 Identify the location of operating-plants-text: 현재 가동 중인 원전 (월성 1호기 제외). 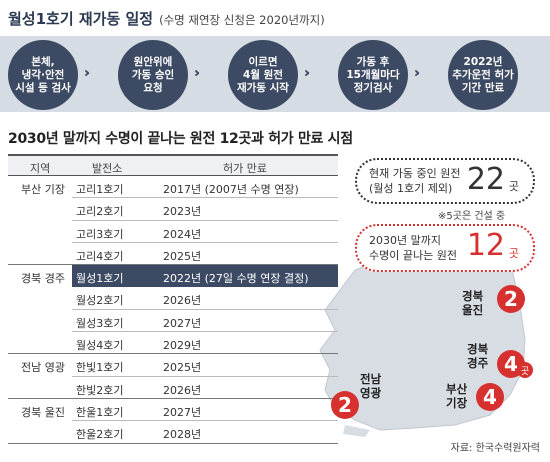
(415, 181).